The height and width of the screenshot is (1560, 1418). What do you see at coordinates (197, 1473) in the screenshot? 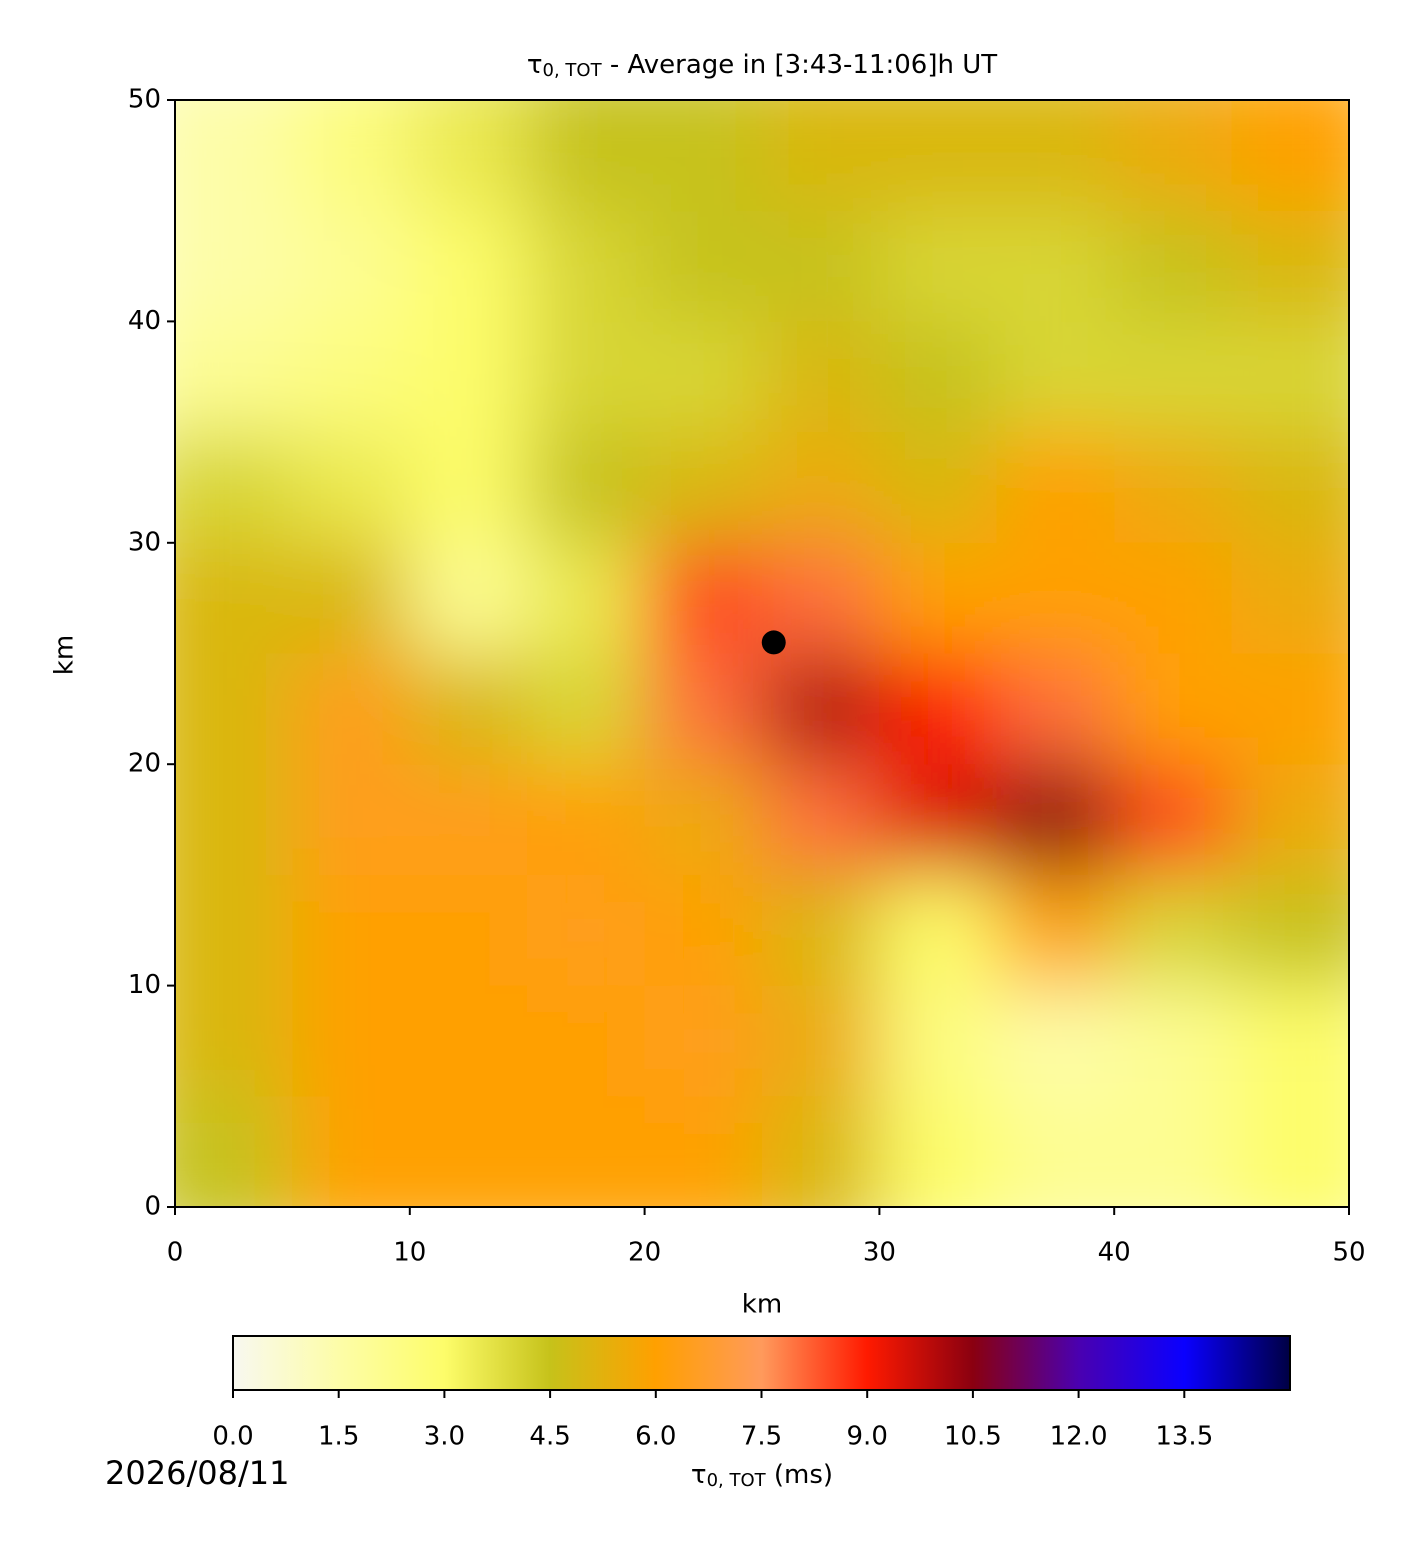
I see `date: 2026/08/11` at bounding box center [197, 1473].